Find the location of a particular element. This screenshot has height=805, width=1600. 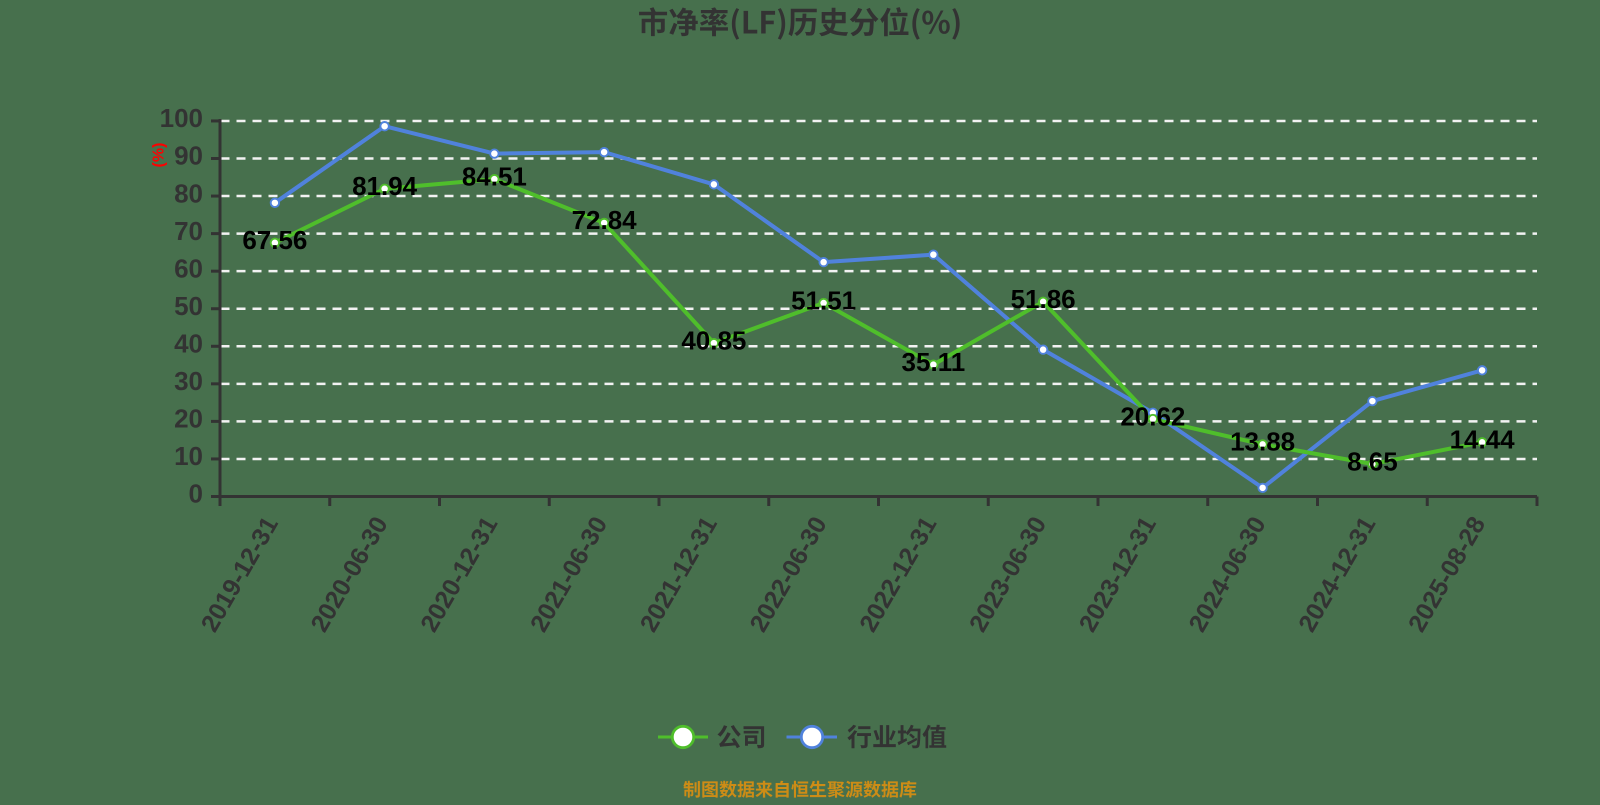

svg-text: 100 is located at coordinates (181, 118).